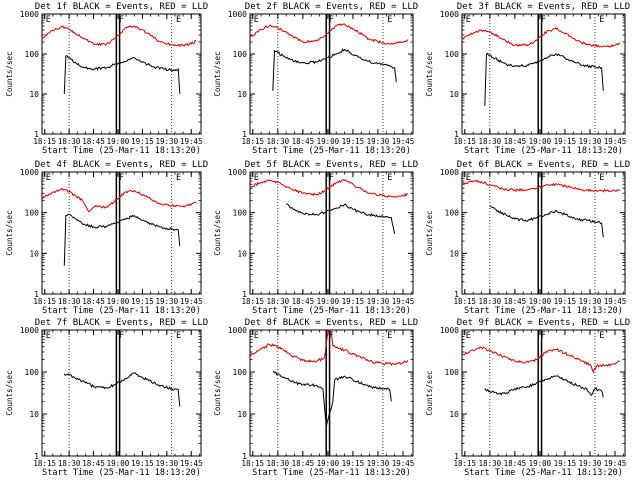 The height and width of the screenshot is (480, 640). I want to click on panel-title: Det 7f BLACK = Events, RED = LLD, so click(121, 323).